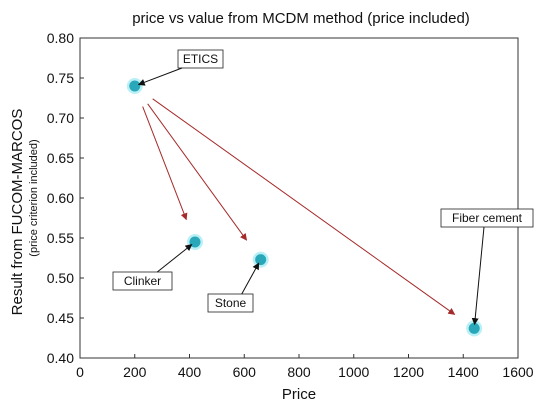  Describe the element at coordinates (233, 287) in the screenshot. I see `callout-stone: Stone` at that location.